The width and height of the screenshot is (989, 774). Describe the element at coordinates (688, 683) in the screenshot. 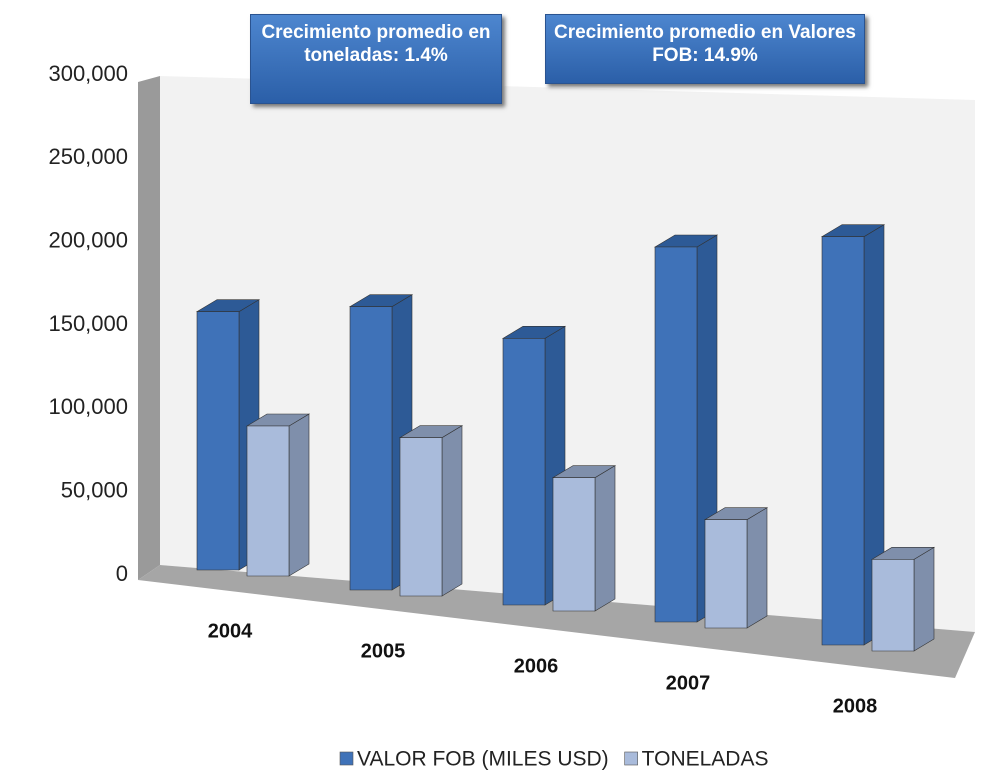

I see `x-tick-label: 2007` at that location.